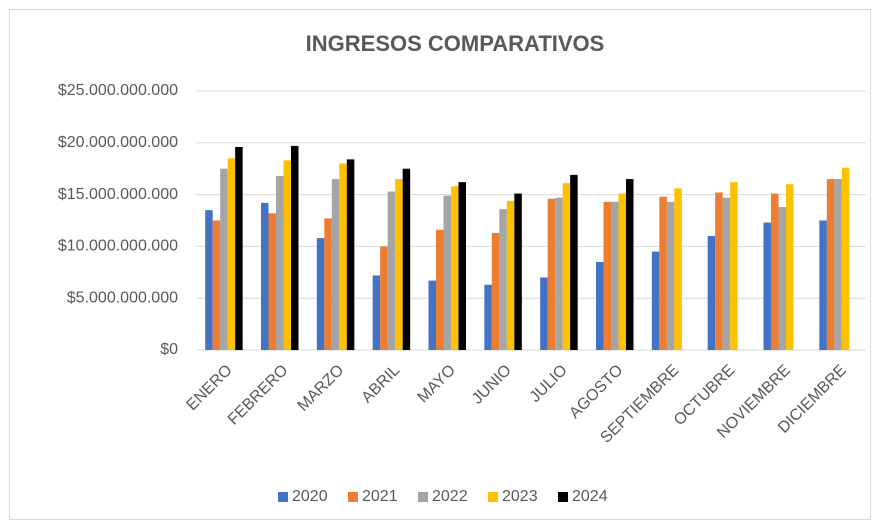 The height and width of the screenshot is (530, 881). What do you see at coordinates (380, 496) in the screenshot?
I see `legend-label: 2021` at bounding box center [380, 496].